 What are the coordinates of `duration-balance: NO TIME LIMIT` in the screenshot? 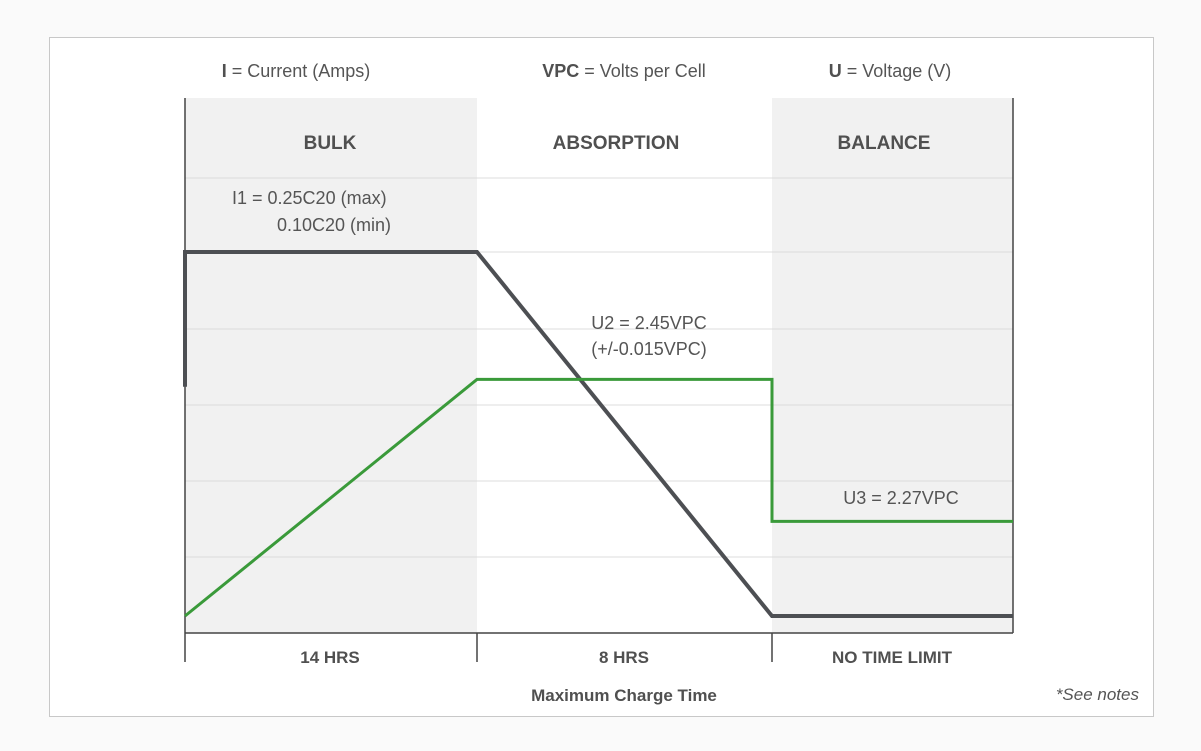 It's located at (892, 657).